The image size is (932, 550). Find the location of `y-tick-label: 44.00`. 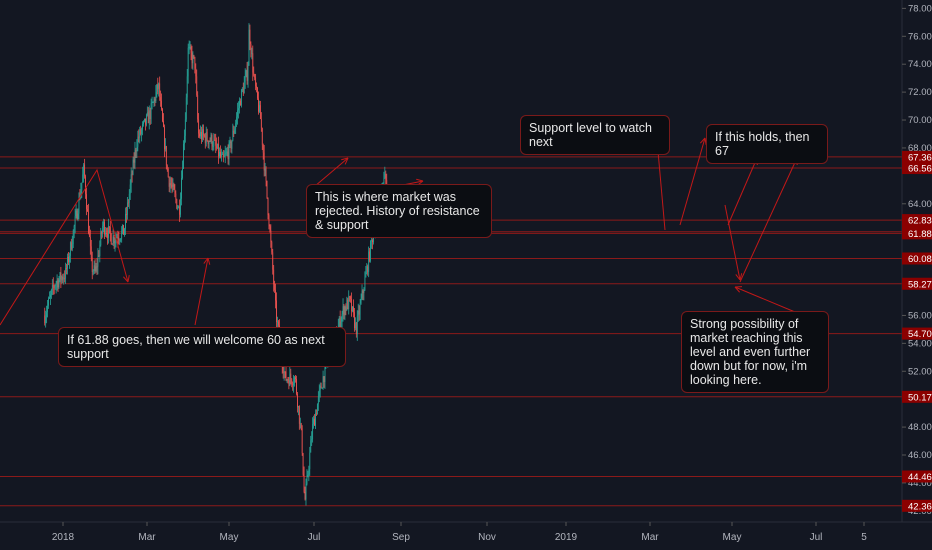

y-tick-label: 44.00 is located at coordinates (920, 483).